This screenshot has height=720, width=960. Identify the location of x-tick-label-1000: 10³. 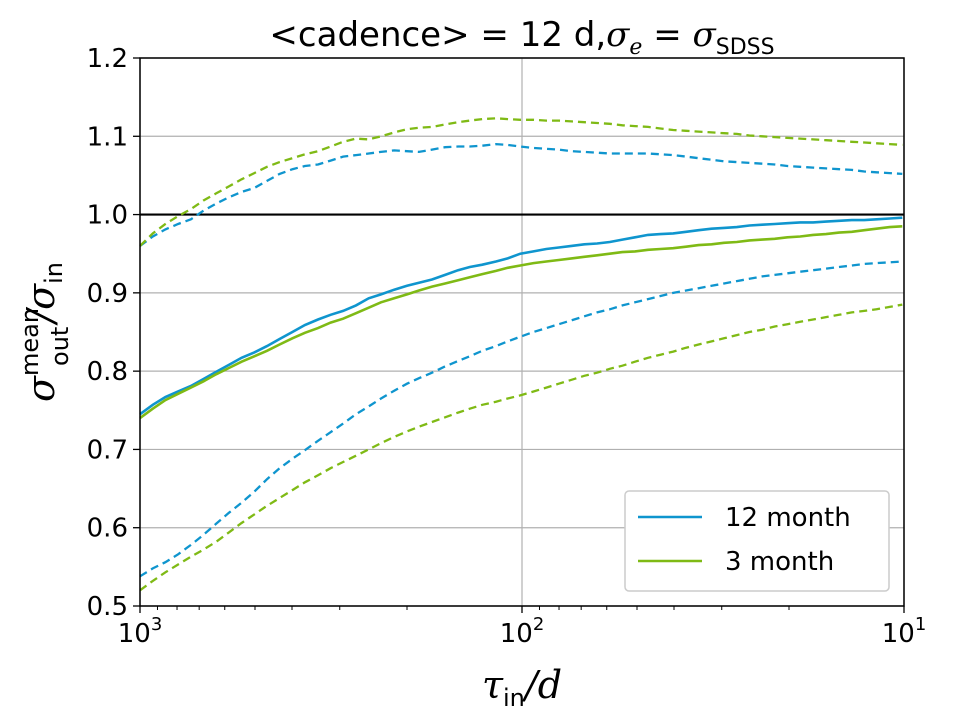
(140, 631).